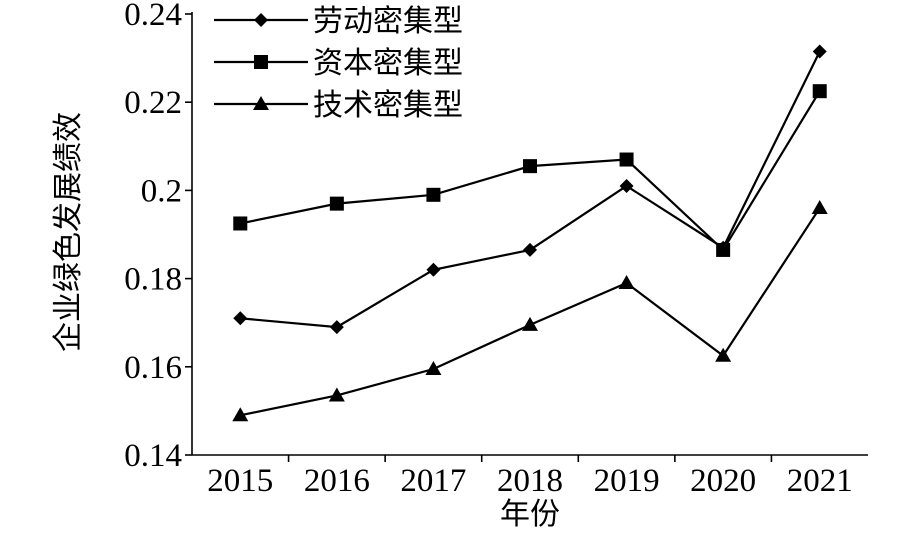  Describe the element at coordinates (153, 280) in the screenshot. I see `y-tick-label: 0.18` at that location.